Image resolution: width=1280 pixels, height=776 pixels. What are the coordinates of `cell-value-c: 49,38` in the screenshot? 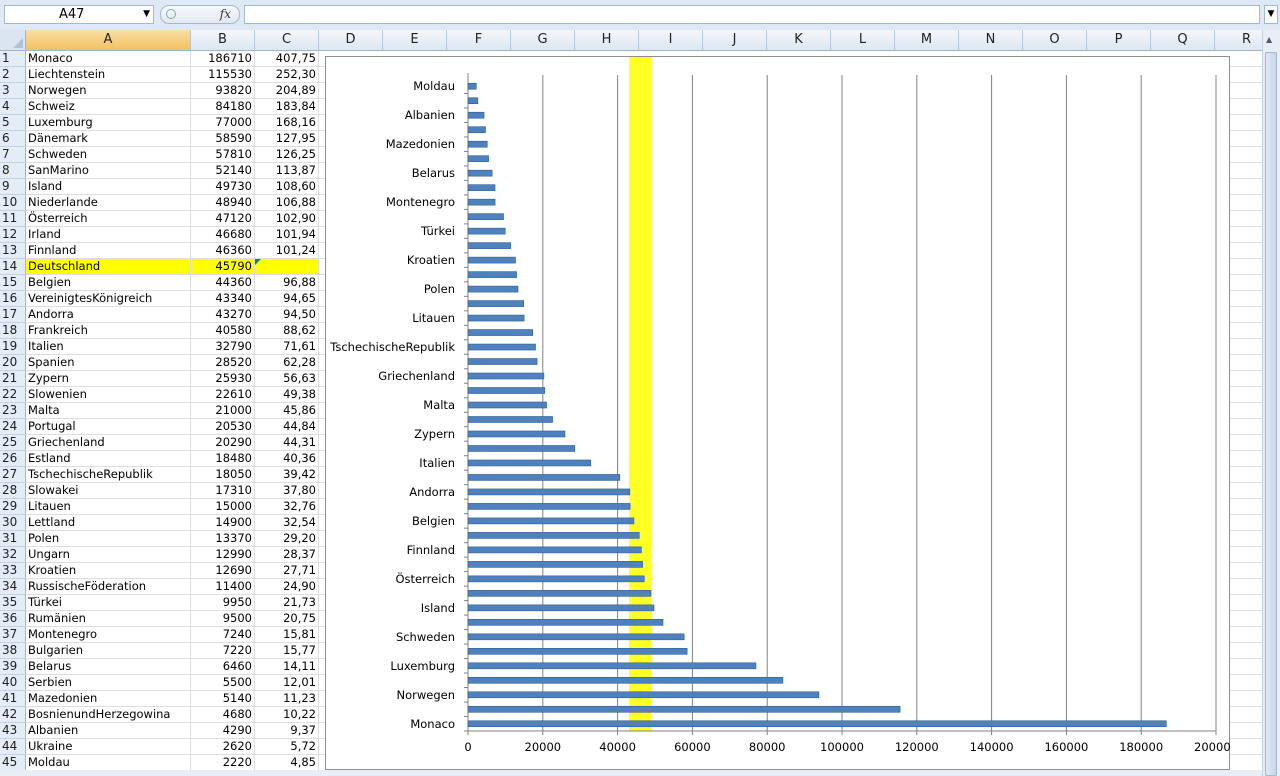 It's located at (287, 394).